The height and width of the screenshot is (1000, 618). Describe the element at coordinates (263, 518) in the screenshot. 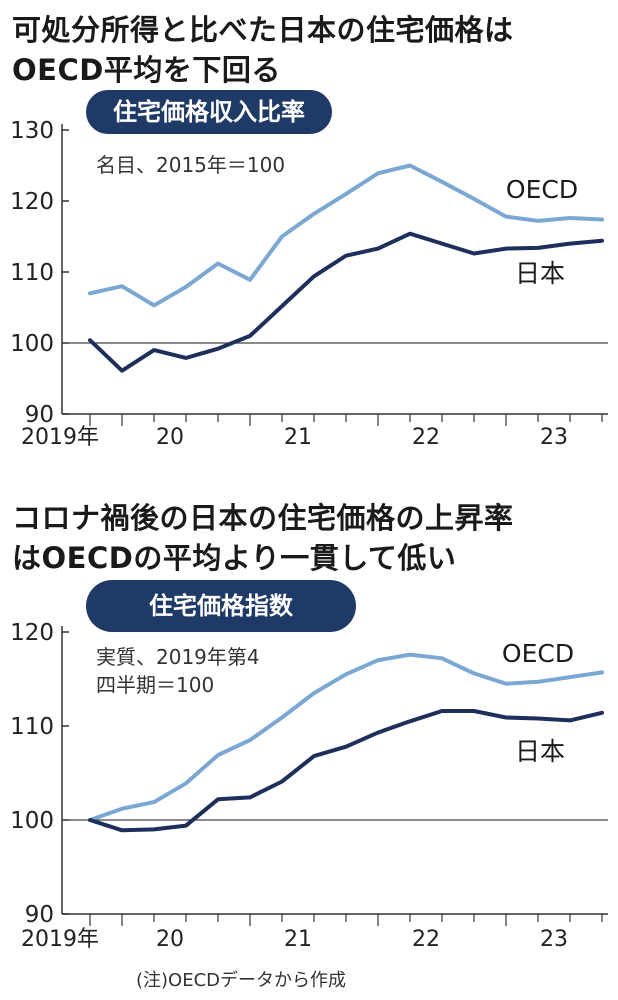

I see `headline-2-line-1: コロナ禍後の日本の住宅価格の上昇率` at that location.